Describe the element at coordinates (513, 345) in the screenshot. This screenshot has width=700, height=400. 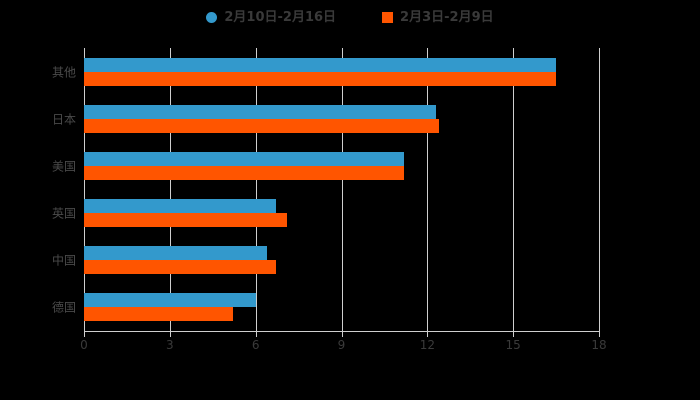
I see `x-axis-tick-label: 15` at that location.